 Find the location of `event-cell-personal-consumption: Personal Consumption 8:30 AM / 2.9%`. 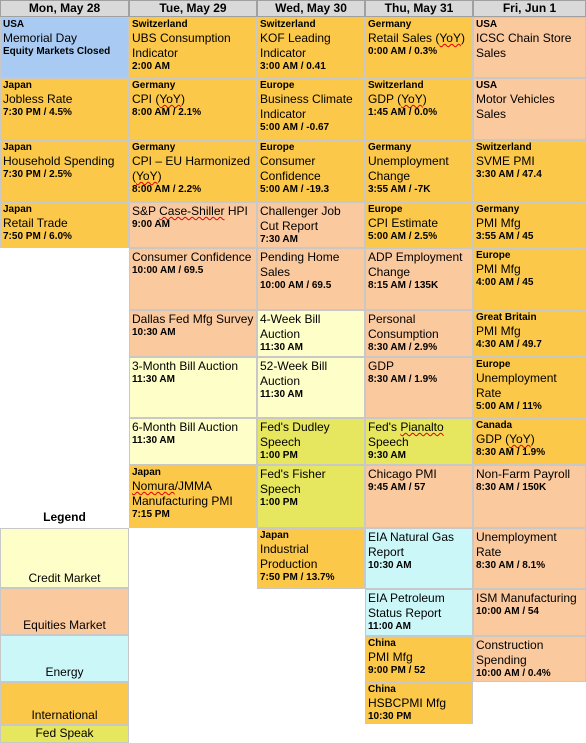

event-cell-personal-consumption: Personal Consumption 8:30 AM / 2.9% is located at coordinates (419, 333).